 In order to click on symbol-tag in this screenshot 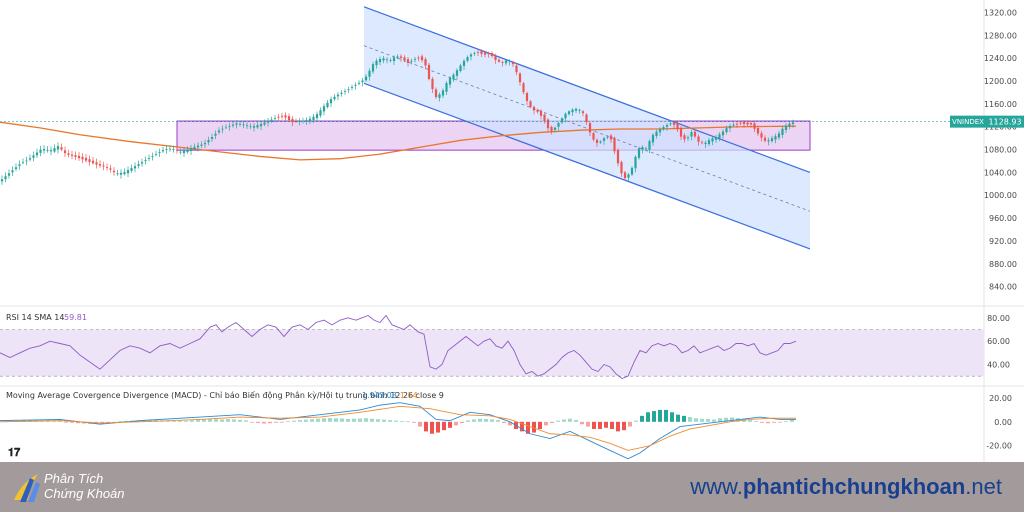, I will do `click(968, 121)`.